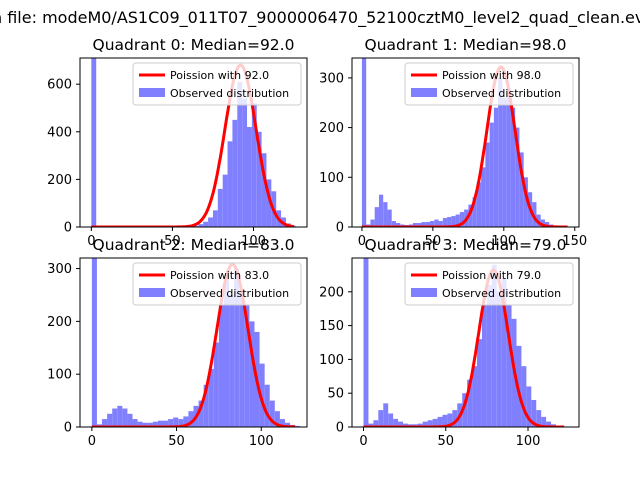 This screenshot has width=640, height=480. I want to click on subplot-title: Quadrant 1: Median=98.0, so click(466, 45).